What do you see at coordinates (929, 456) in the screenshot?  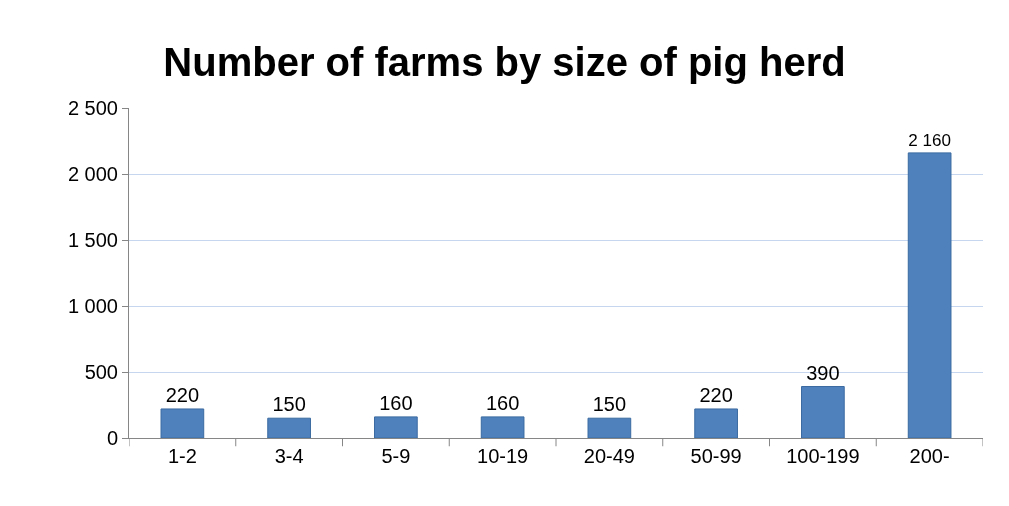 I see `x-tick-label: 200-` at bounding box center [929, 456].